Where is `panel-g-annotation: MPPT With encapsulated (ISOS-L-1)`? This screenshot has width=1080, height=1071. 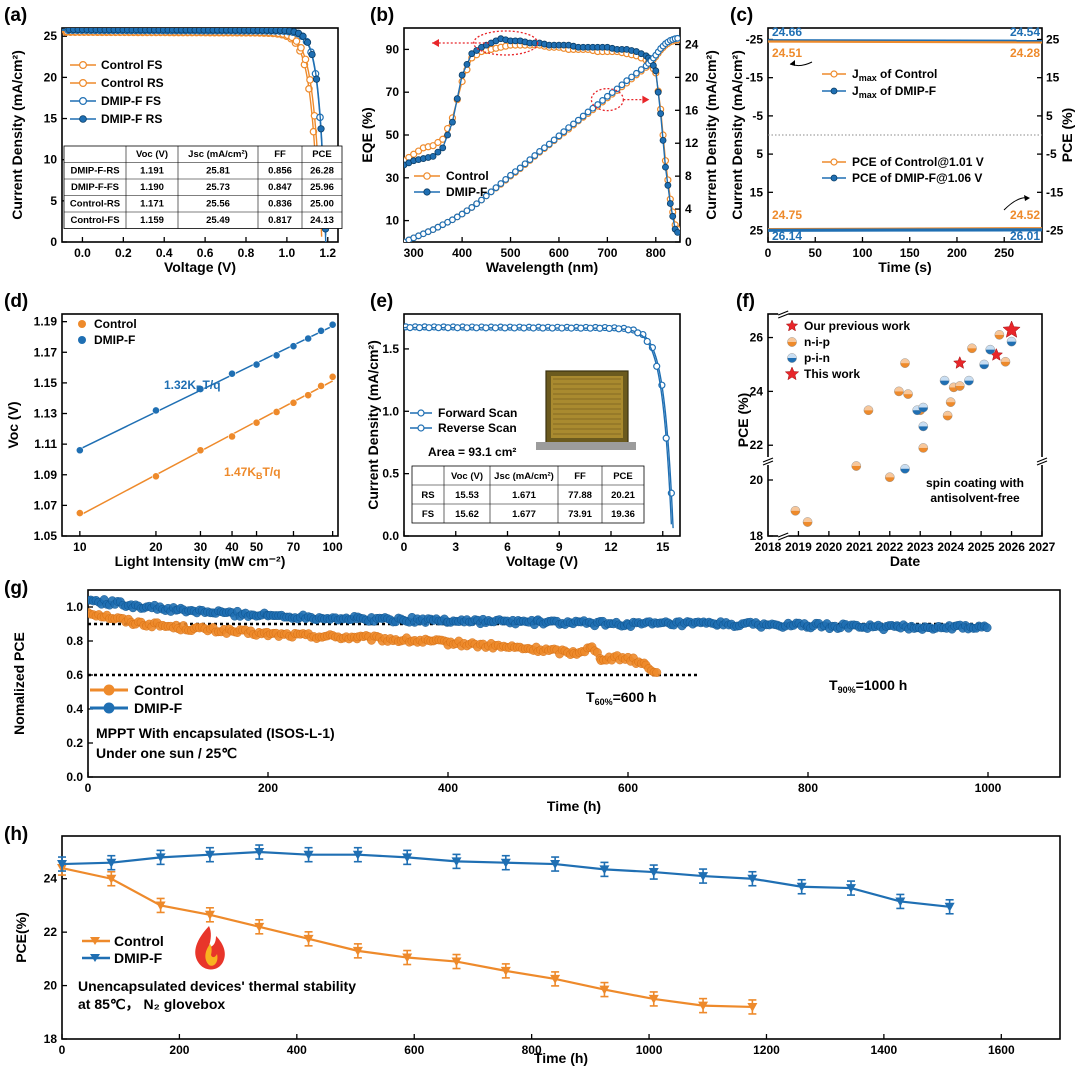 panel-g-annotation: MPPT With encapsulated (ISOS-L-1) is located at coordinates (215, 733).